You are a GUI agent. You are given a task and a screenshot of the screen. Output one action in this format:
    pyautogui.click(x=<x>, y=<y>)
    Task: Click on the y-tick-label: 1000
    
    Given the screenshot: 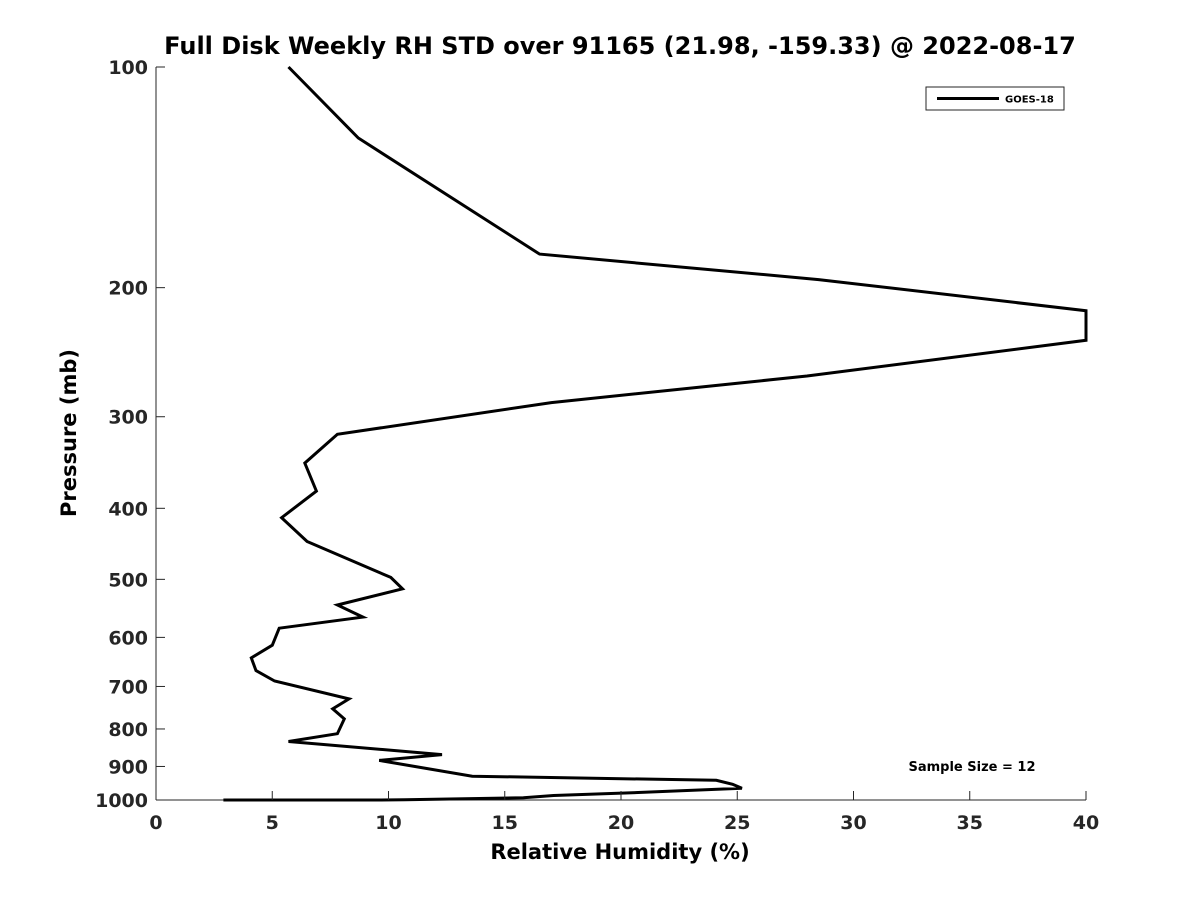 What is the action you would take?
    pyautogui.click(x=121, y=801)
    